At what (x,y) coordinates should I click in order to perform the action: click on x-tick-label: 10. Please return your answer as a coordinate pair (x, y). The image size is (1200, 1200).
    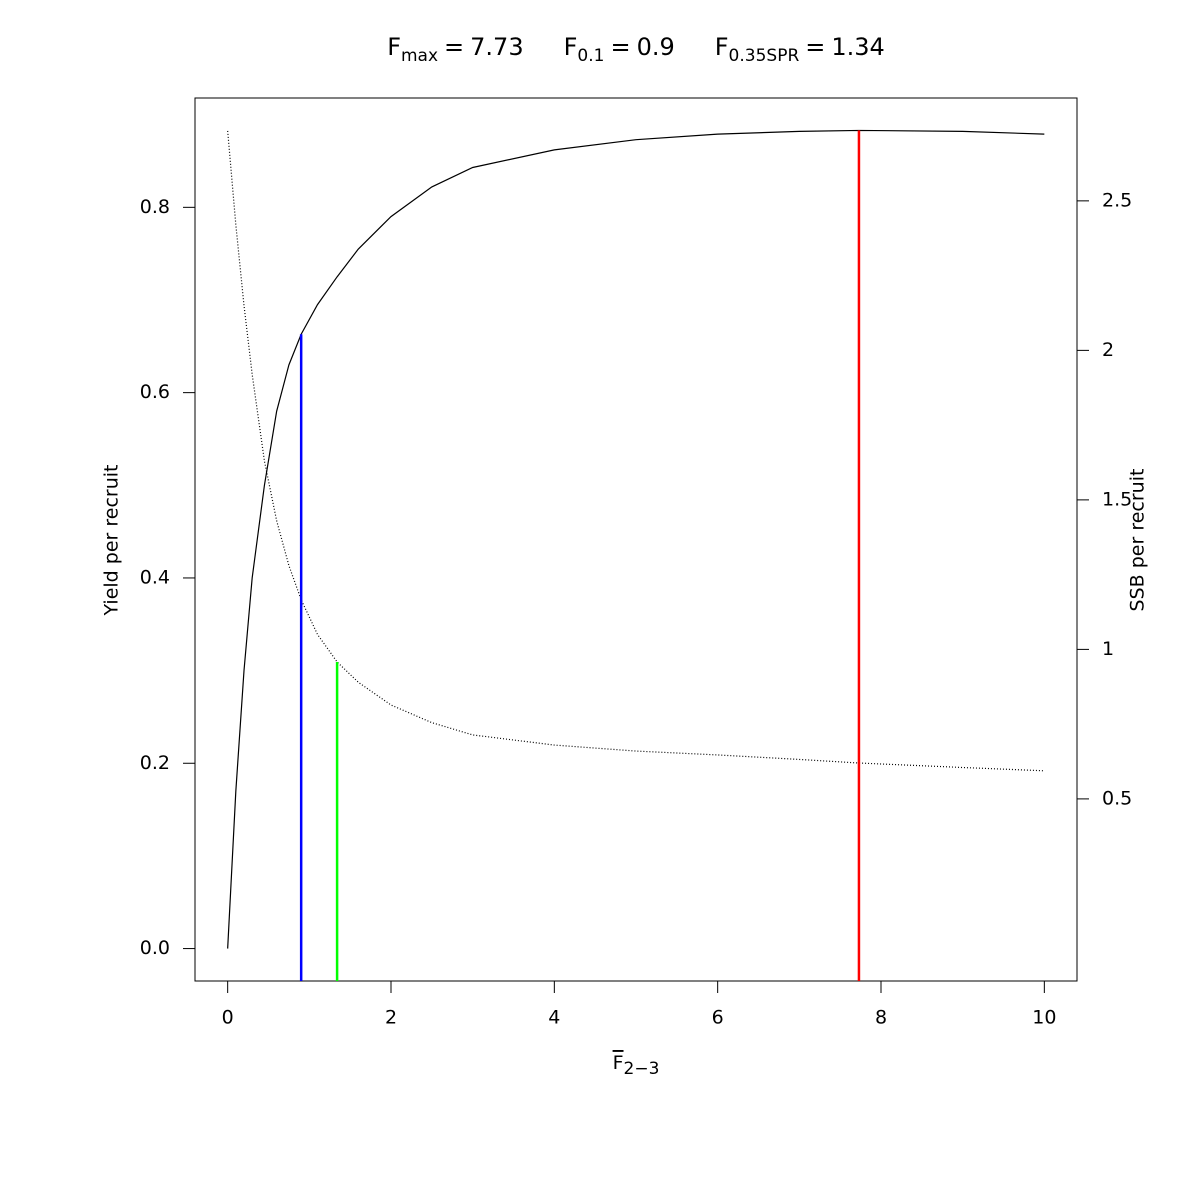
    Looking at the image, I should click on (1044, 1018).